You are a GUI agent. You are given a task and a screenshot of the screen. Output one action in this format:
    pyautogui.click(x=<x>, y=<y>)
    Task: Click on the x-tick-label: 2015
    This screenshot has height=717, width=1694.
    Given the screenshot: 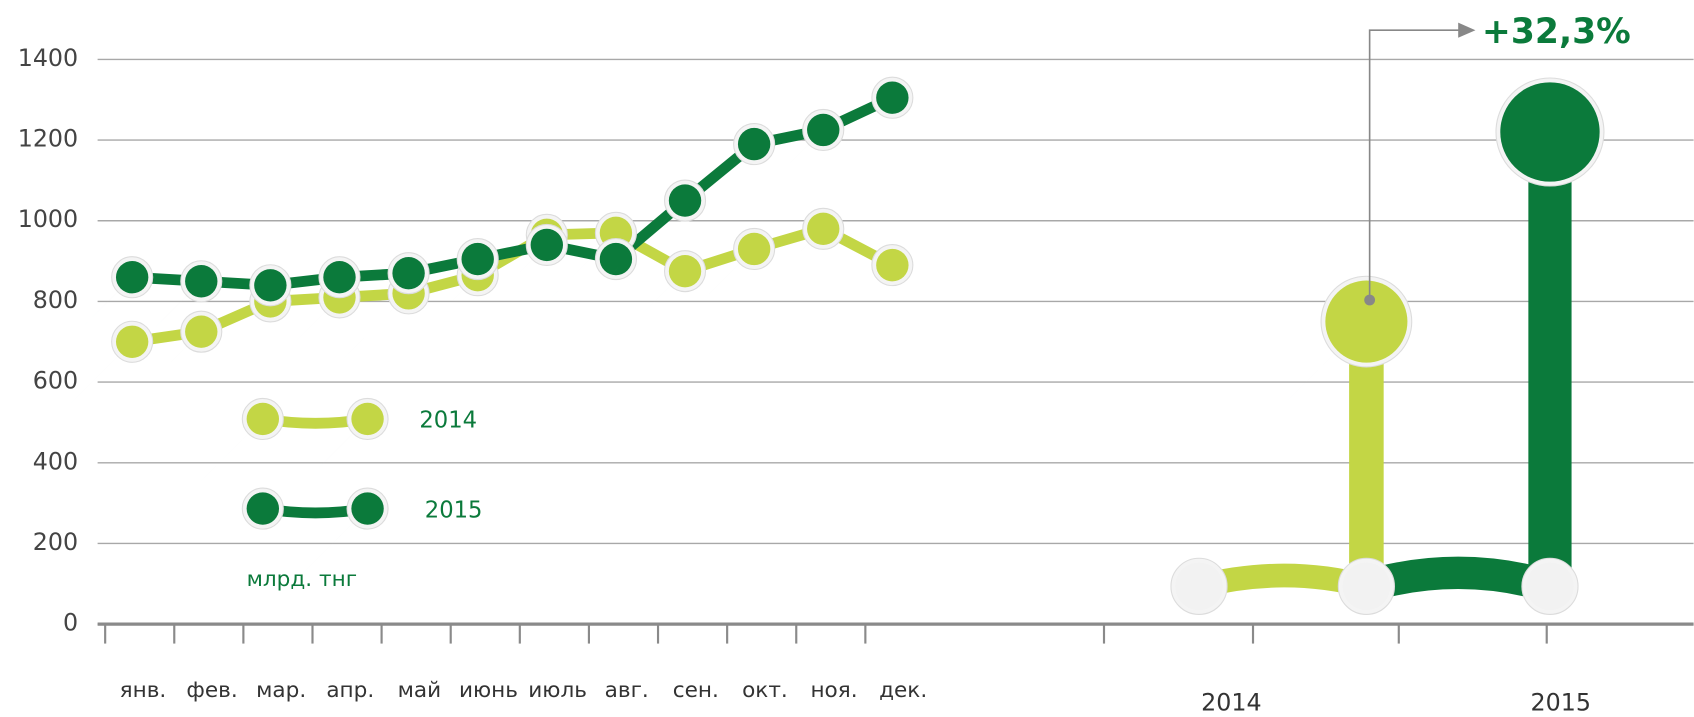 What is the action you would take?
    pyautogui.click(x=1561, y=703)
    